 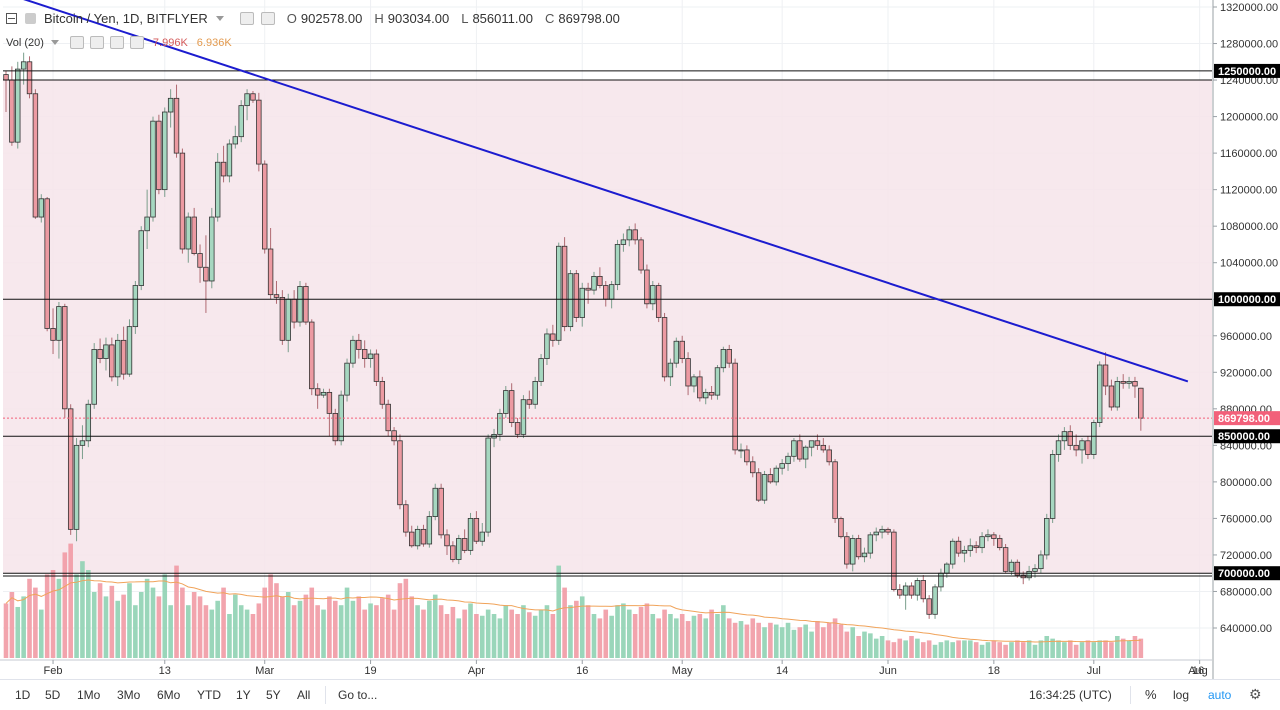 What do you see at coordinates (1181, 695) in the screenshot?
I see `log-toggle: log` at bounding box center [1181, 695].